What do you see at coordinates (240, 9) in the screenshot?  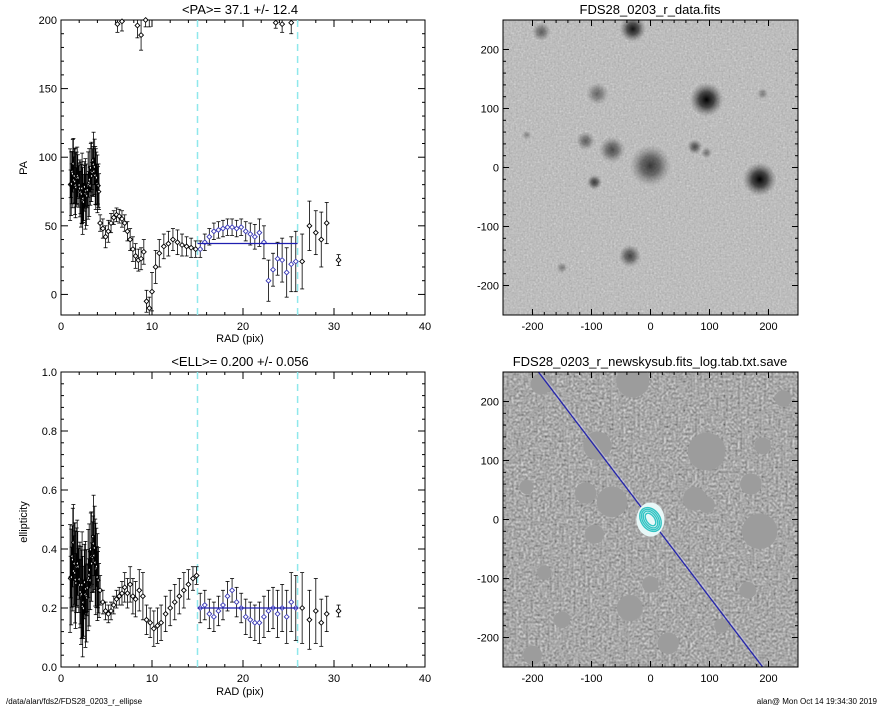 I see `pa-plot-title: <PA>= 37.1 +/- 12.4` at bounding box center [240, 9].